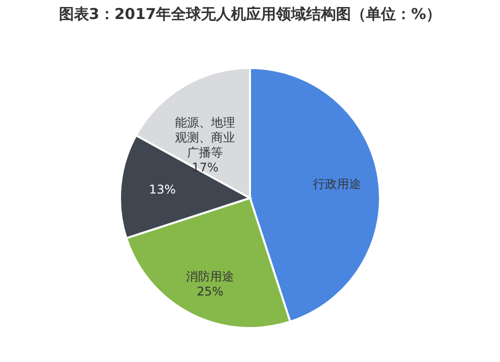 This screenshot has width=500, height=362. Describe the element at coordinates (162, 189) in the screenshot. I see `data-label: 13%` at that location.